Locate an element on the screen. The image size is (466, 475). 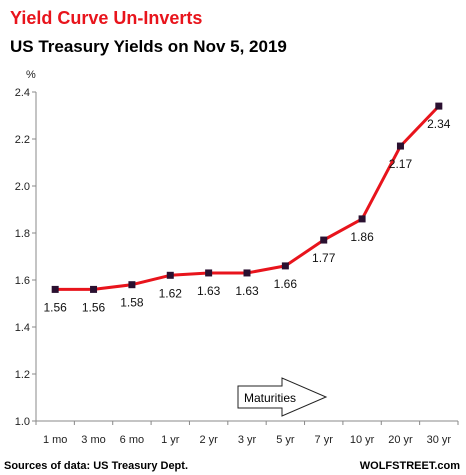
data-label: 2.34 is located at coordinates (439, 124).